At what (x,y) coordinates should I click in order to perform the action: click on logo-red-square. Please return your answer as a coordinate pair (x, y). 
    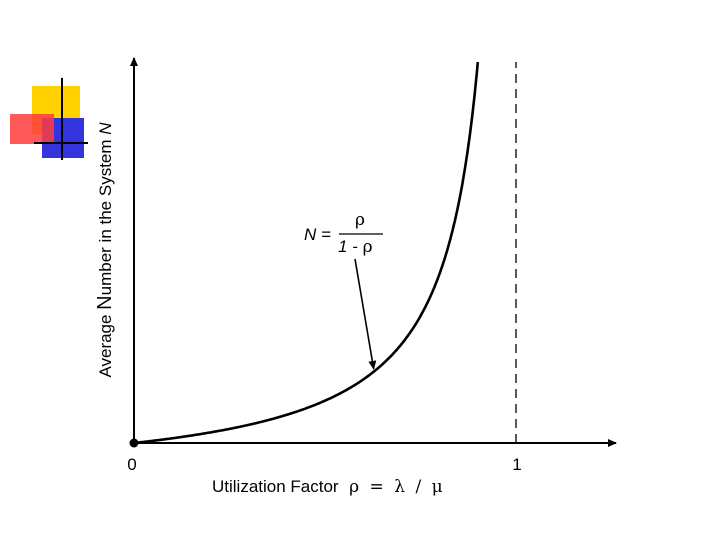
    Looking at the image, I should click on (32, 129).